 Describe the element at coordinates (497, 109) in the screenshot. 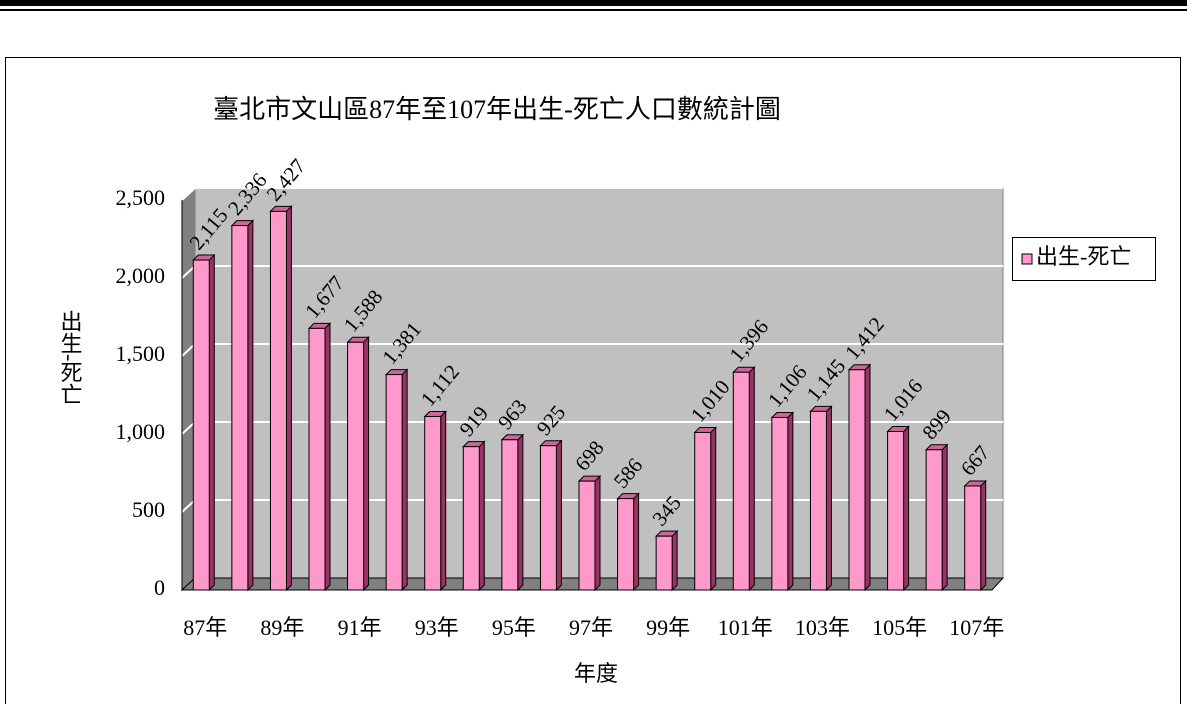

I see `chart-title: 臺北市文山區87年至107年出生-死亡人口數統計圖` at that location.